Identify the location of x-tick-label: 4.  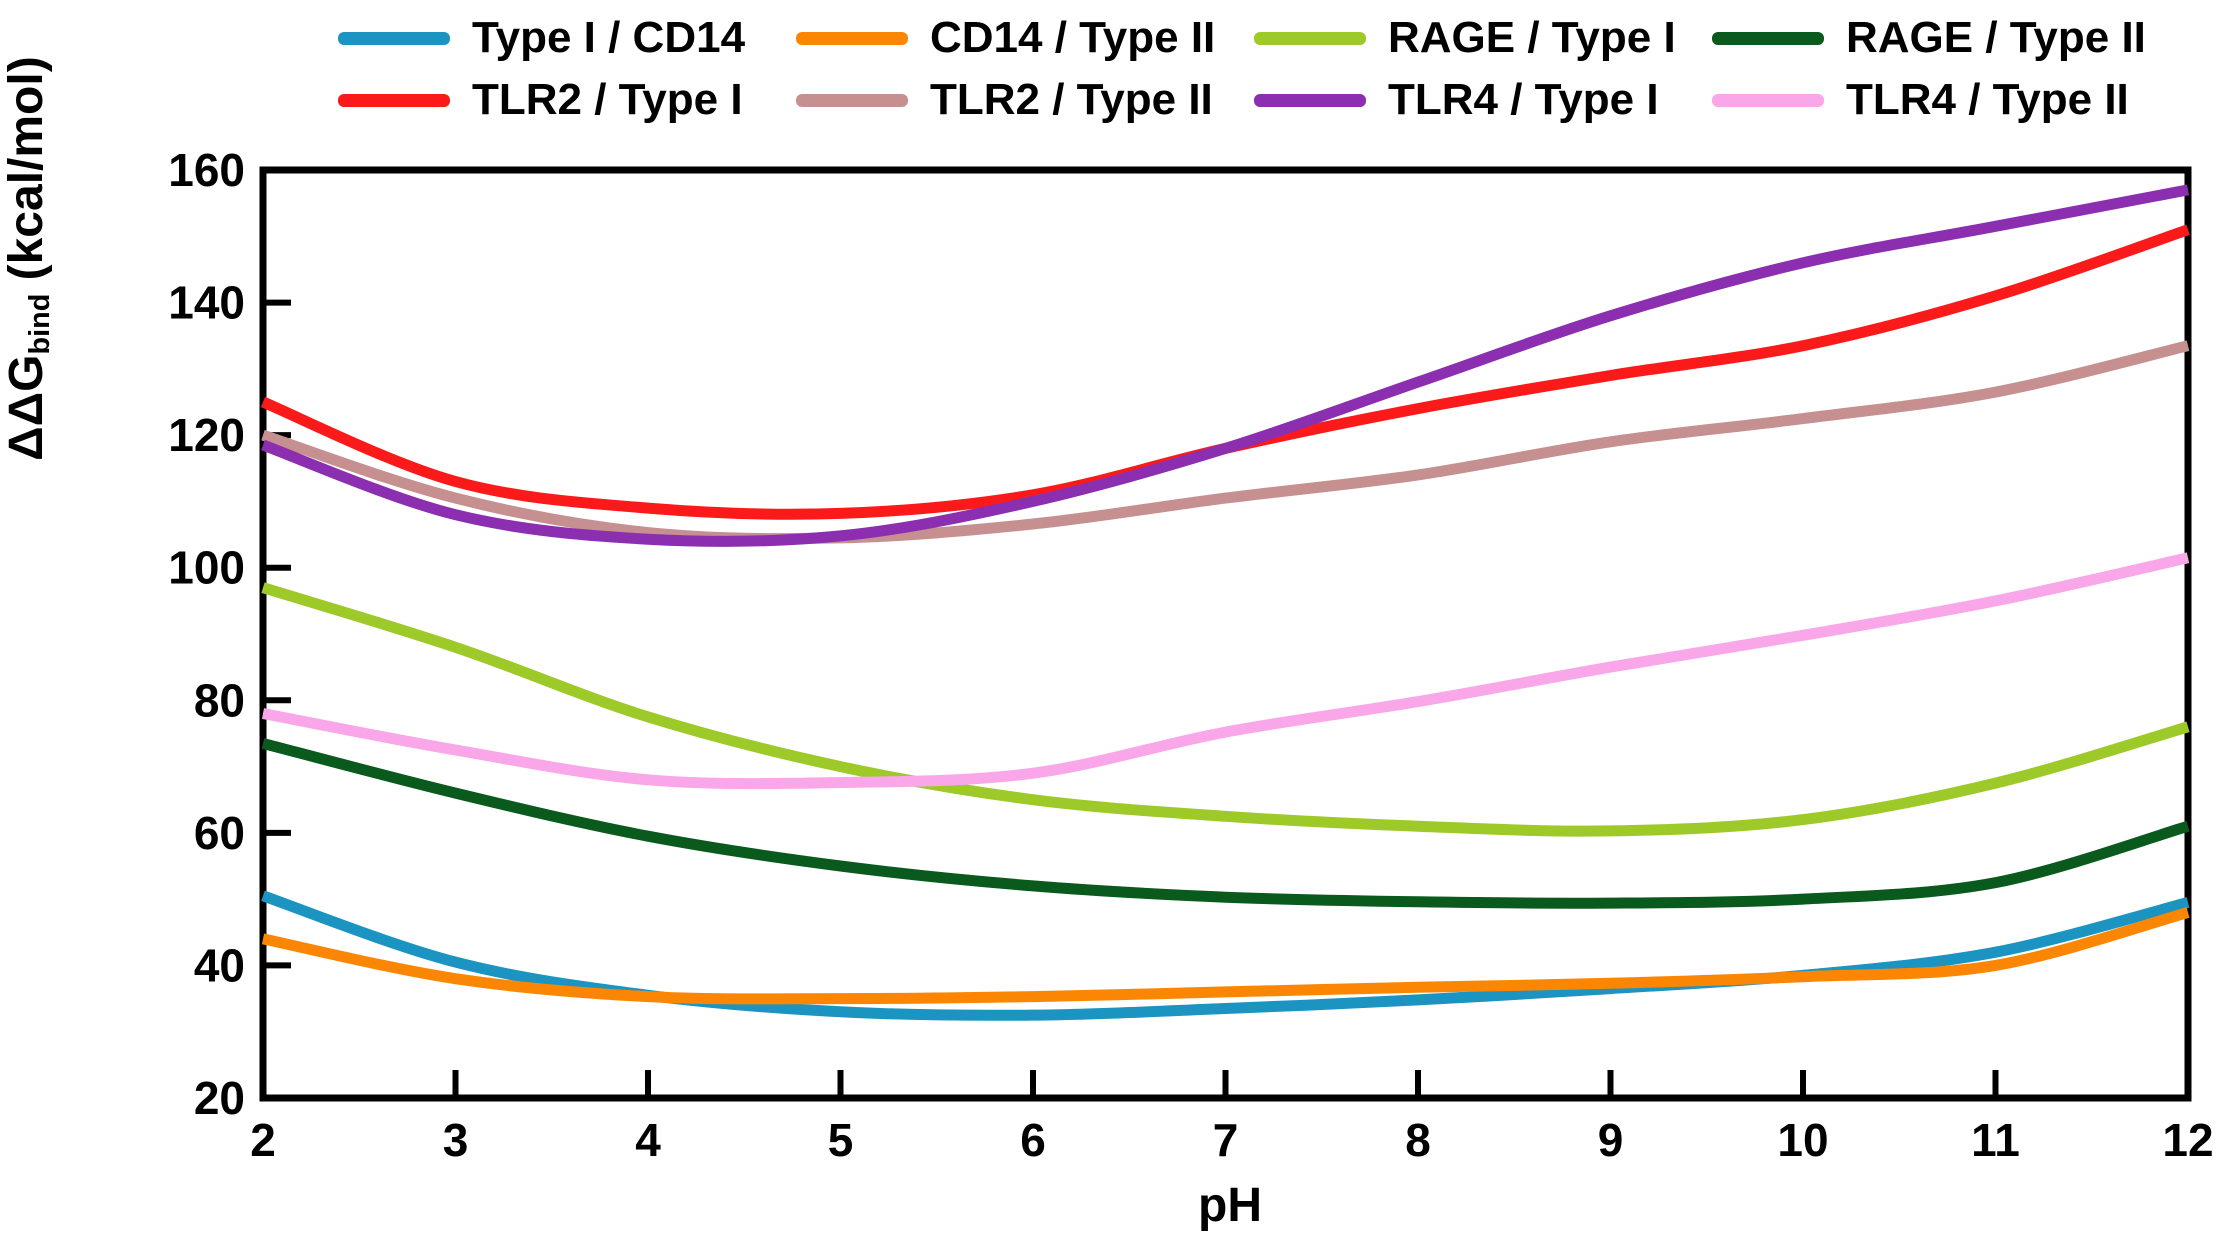
(648, 1140).